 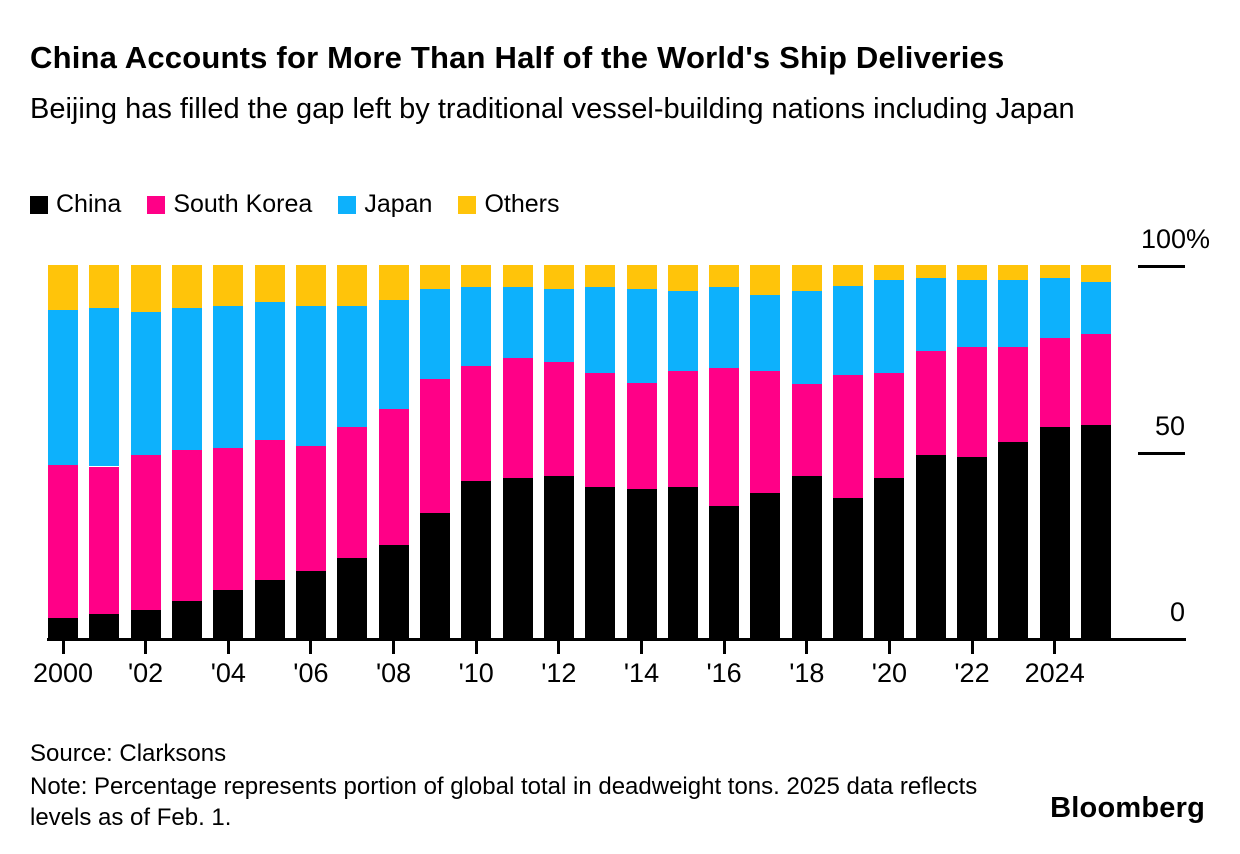 What do you see at coordinates (394, 673) in the screenshot?
I see `x-tick-label-2008: '08` at bounding box center [394, 673].